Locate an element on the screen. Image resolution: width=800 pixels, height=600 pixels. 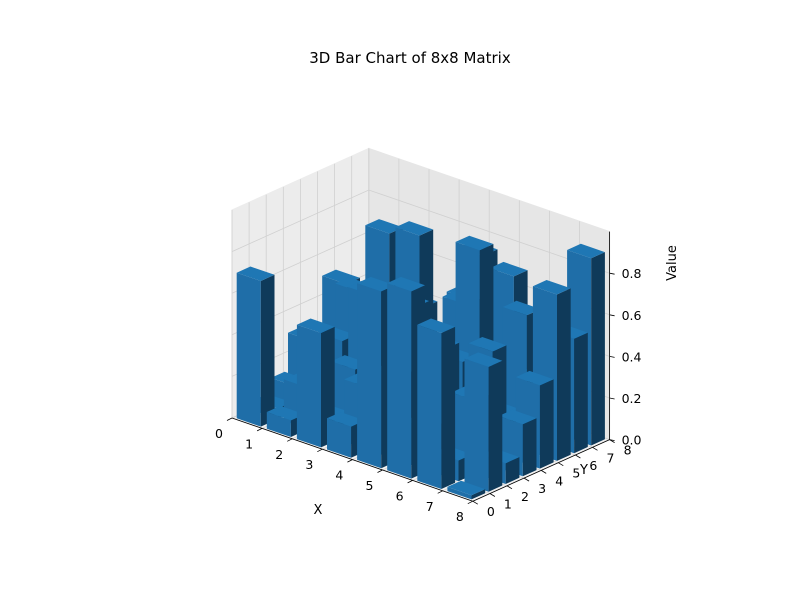
y-tick-label: 3 is located at coordinates (542, 488).